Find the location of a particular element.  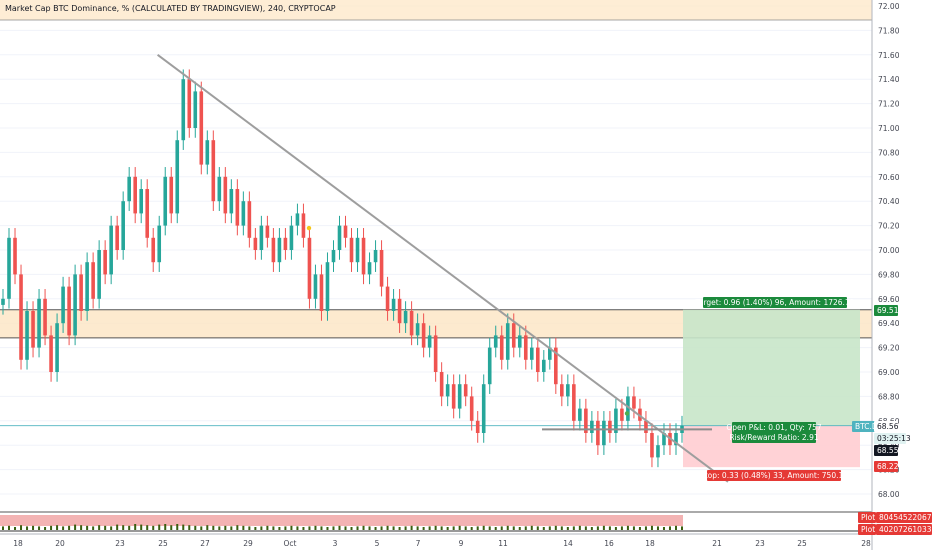

time-tick-label: 29 is located at coordinates (248, 543).